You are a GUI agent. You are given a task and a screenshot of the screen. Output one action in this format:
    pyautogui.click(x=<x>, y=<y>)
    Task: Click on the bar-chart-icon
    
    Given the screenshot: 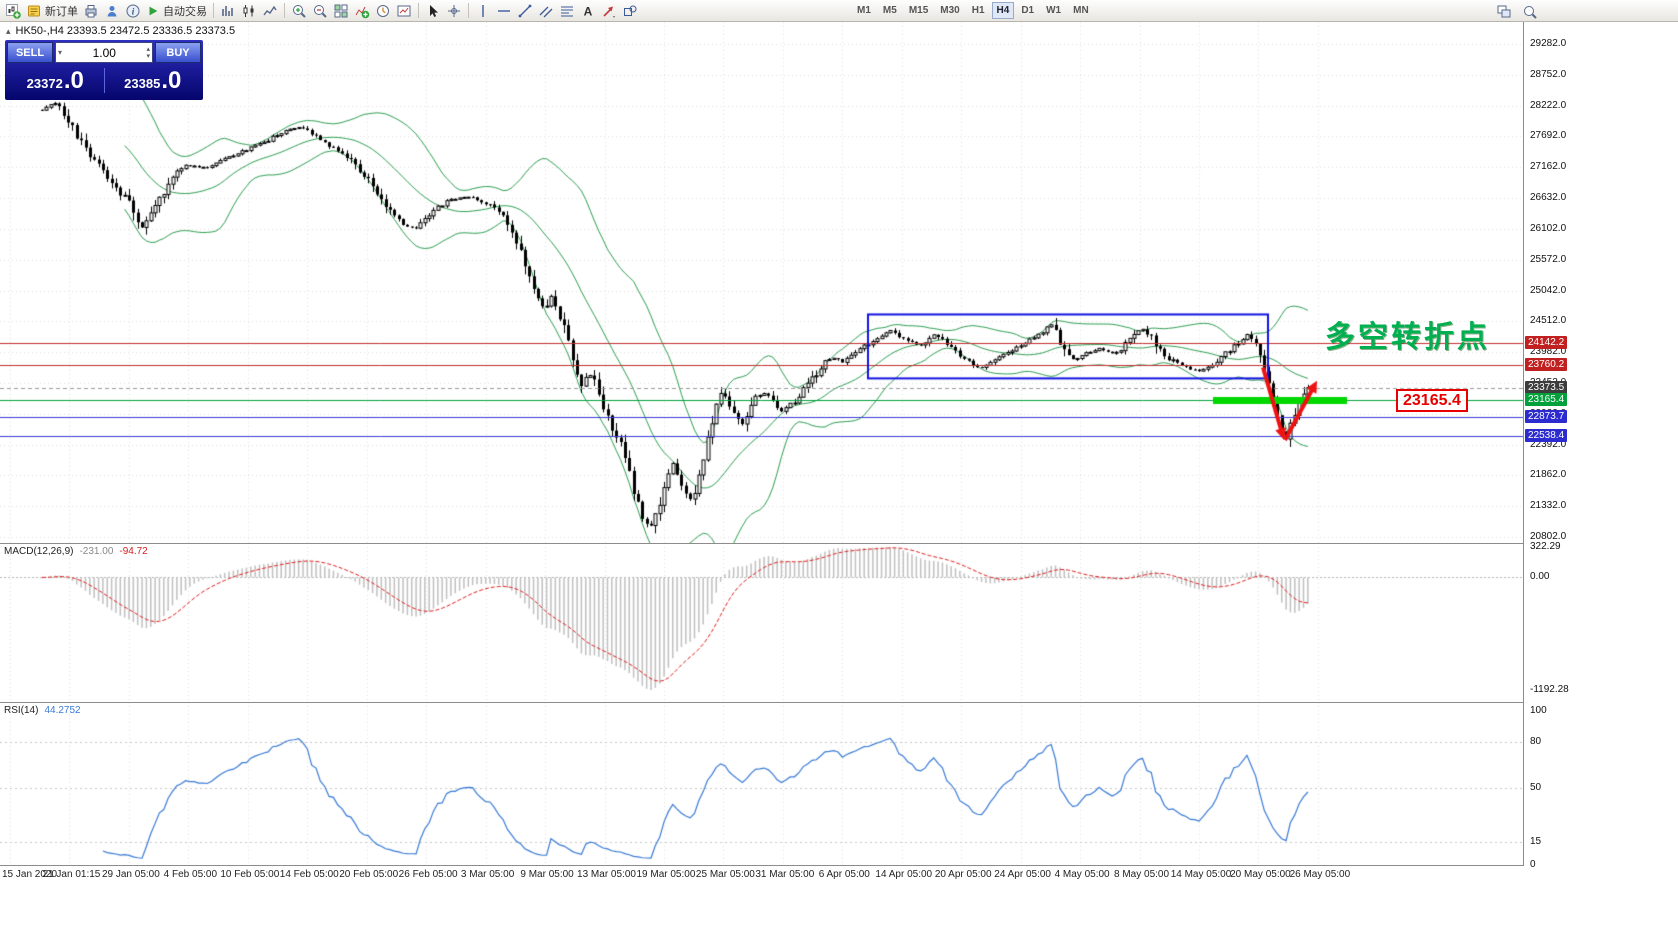 What is the action you would take?
    pyautogui.click(x=228, y=11)
    